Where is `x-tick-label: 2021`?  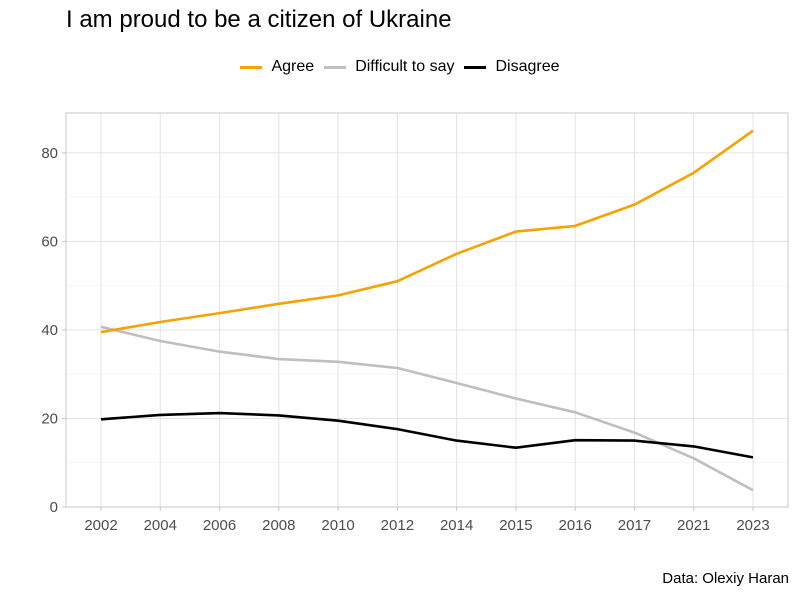
x-tick-label: 2021 is located at coordinates (693, 525).